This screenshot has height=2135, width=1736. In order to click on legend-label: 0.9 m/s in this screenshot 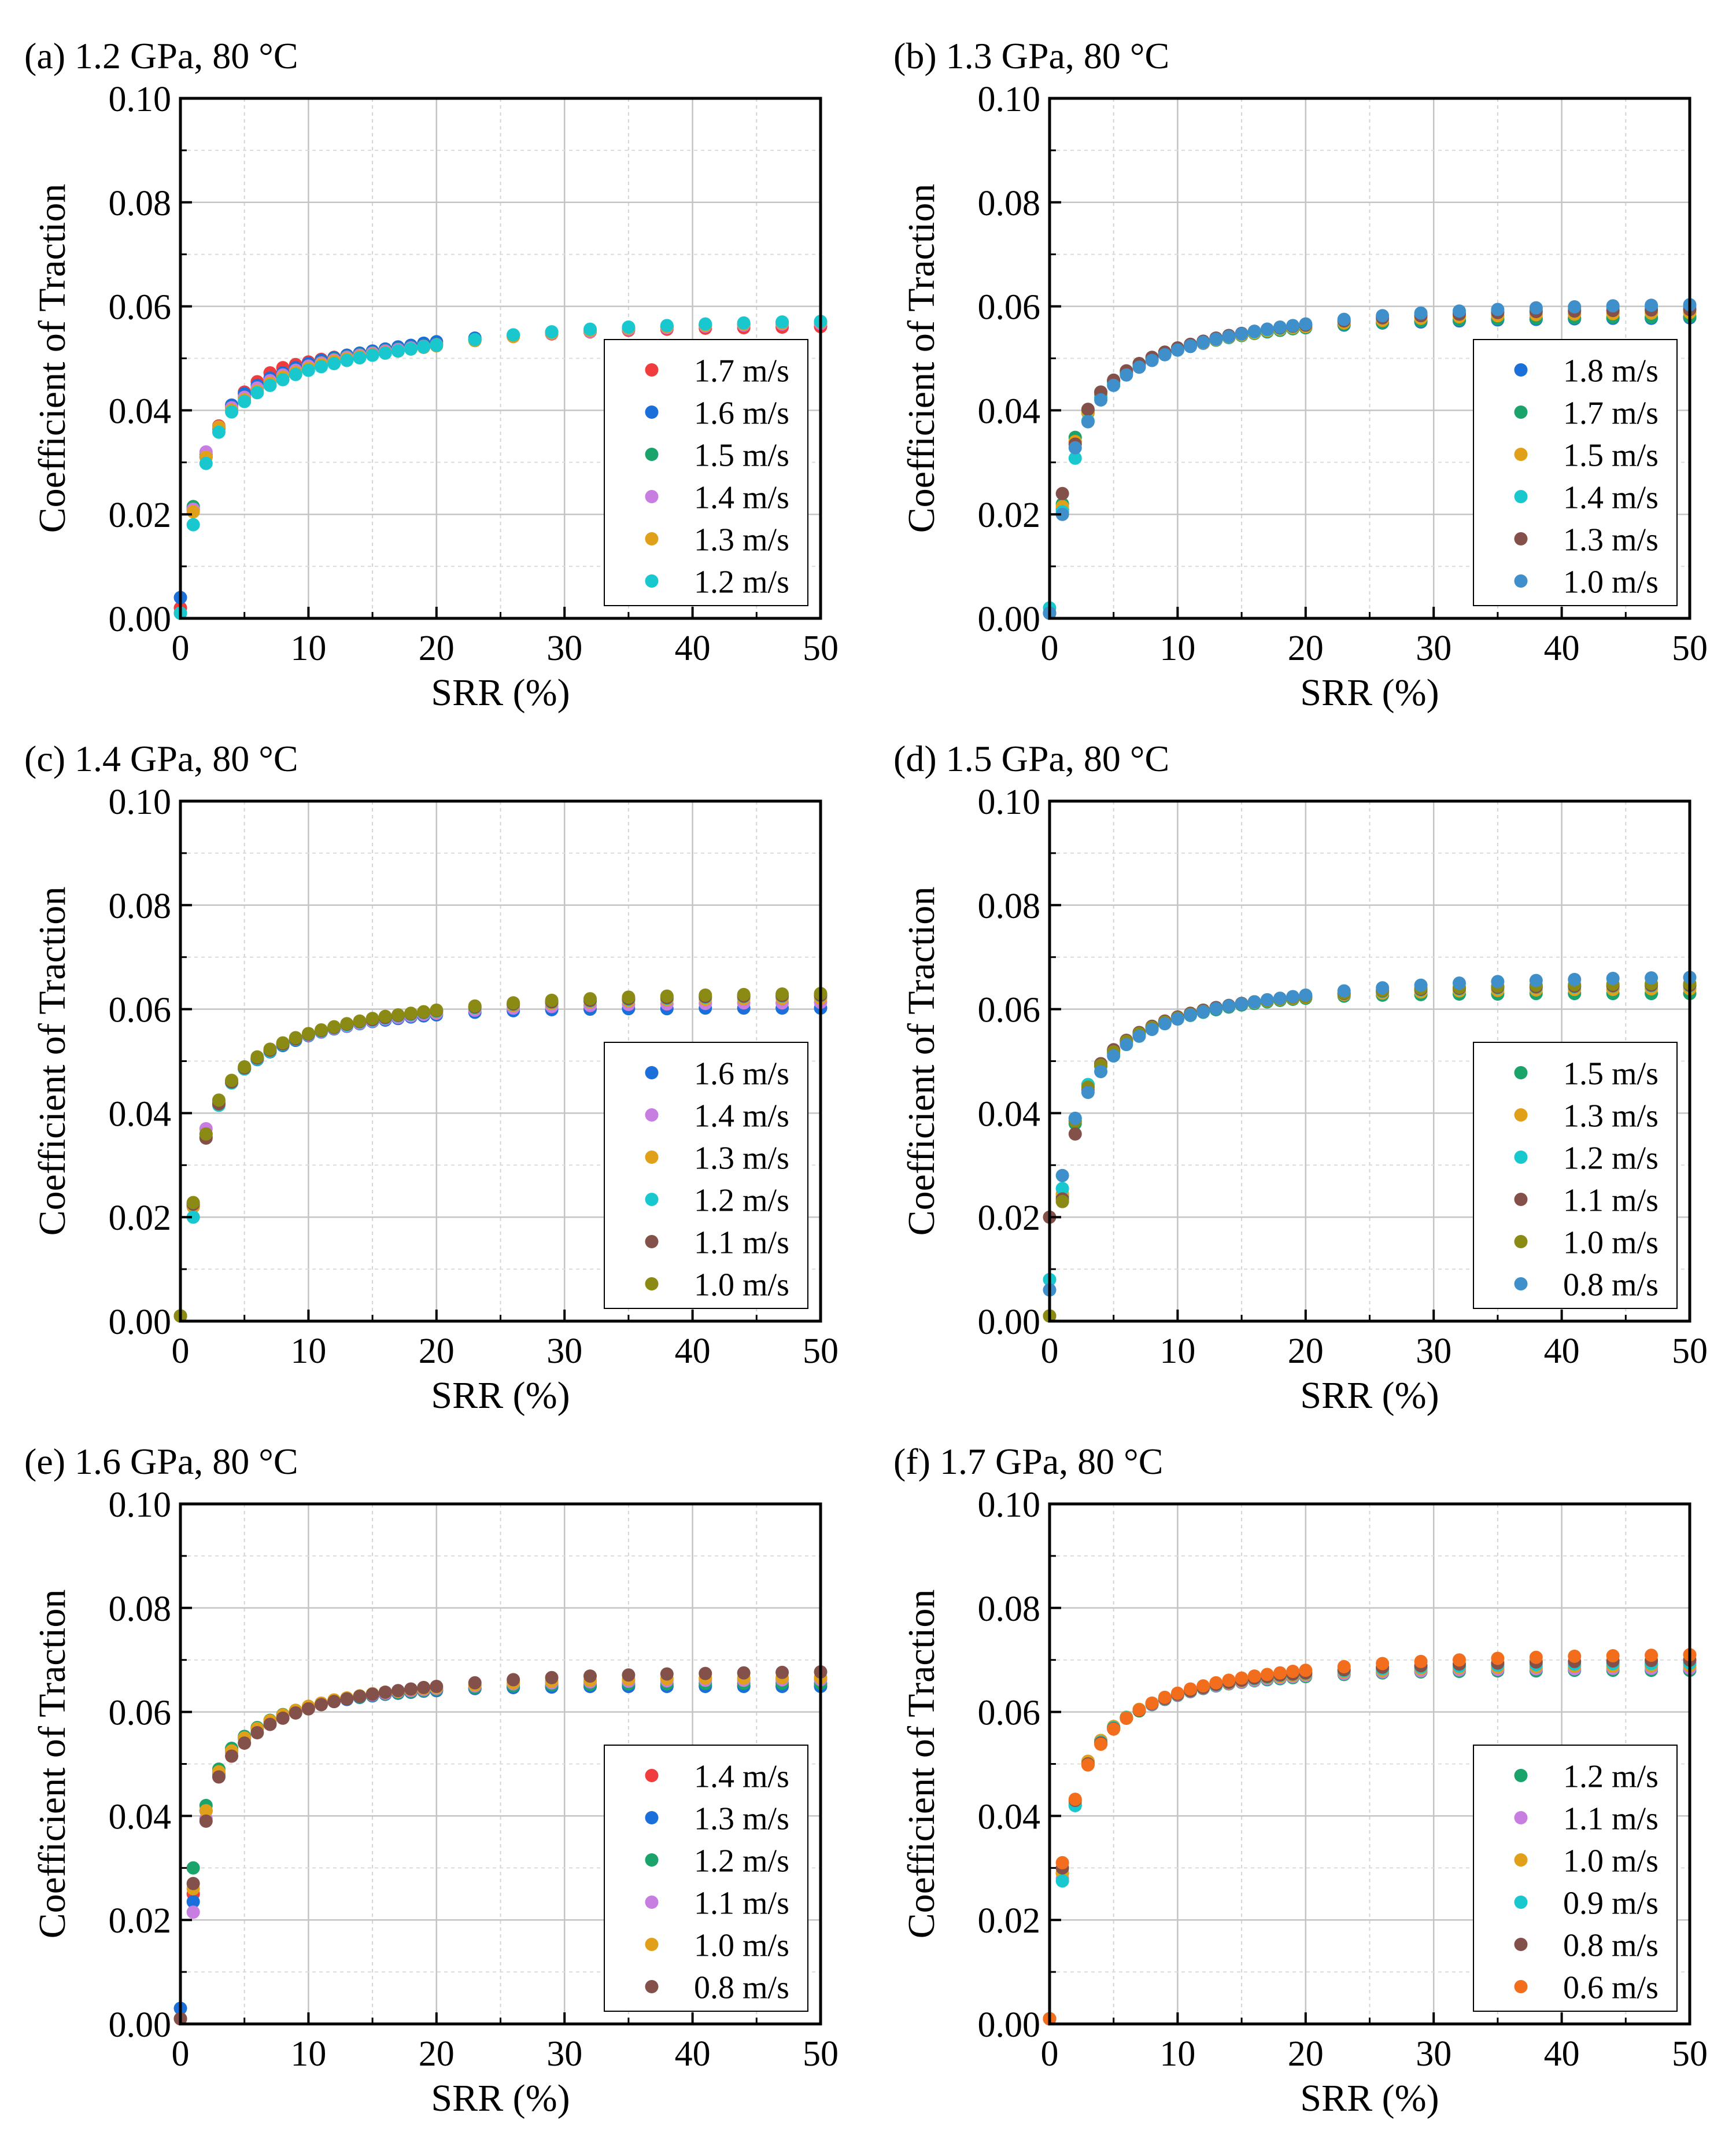, I will do `click(1611, 1904)`.